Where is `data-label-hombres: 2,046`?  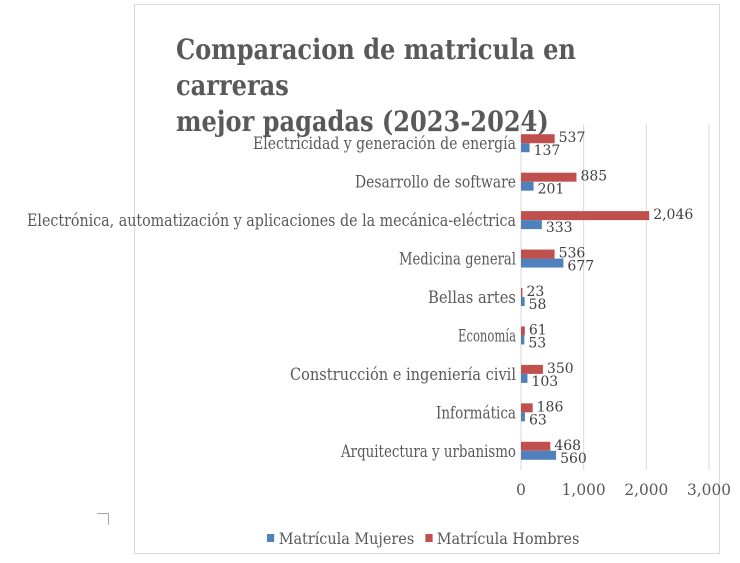 data-label-hombres: 2,046 is located at coordinates (673, 215).